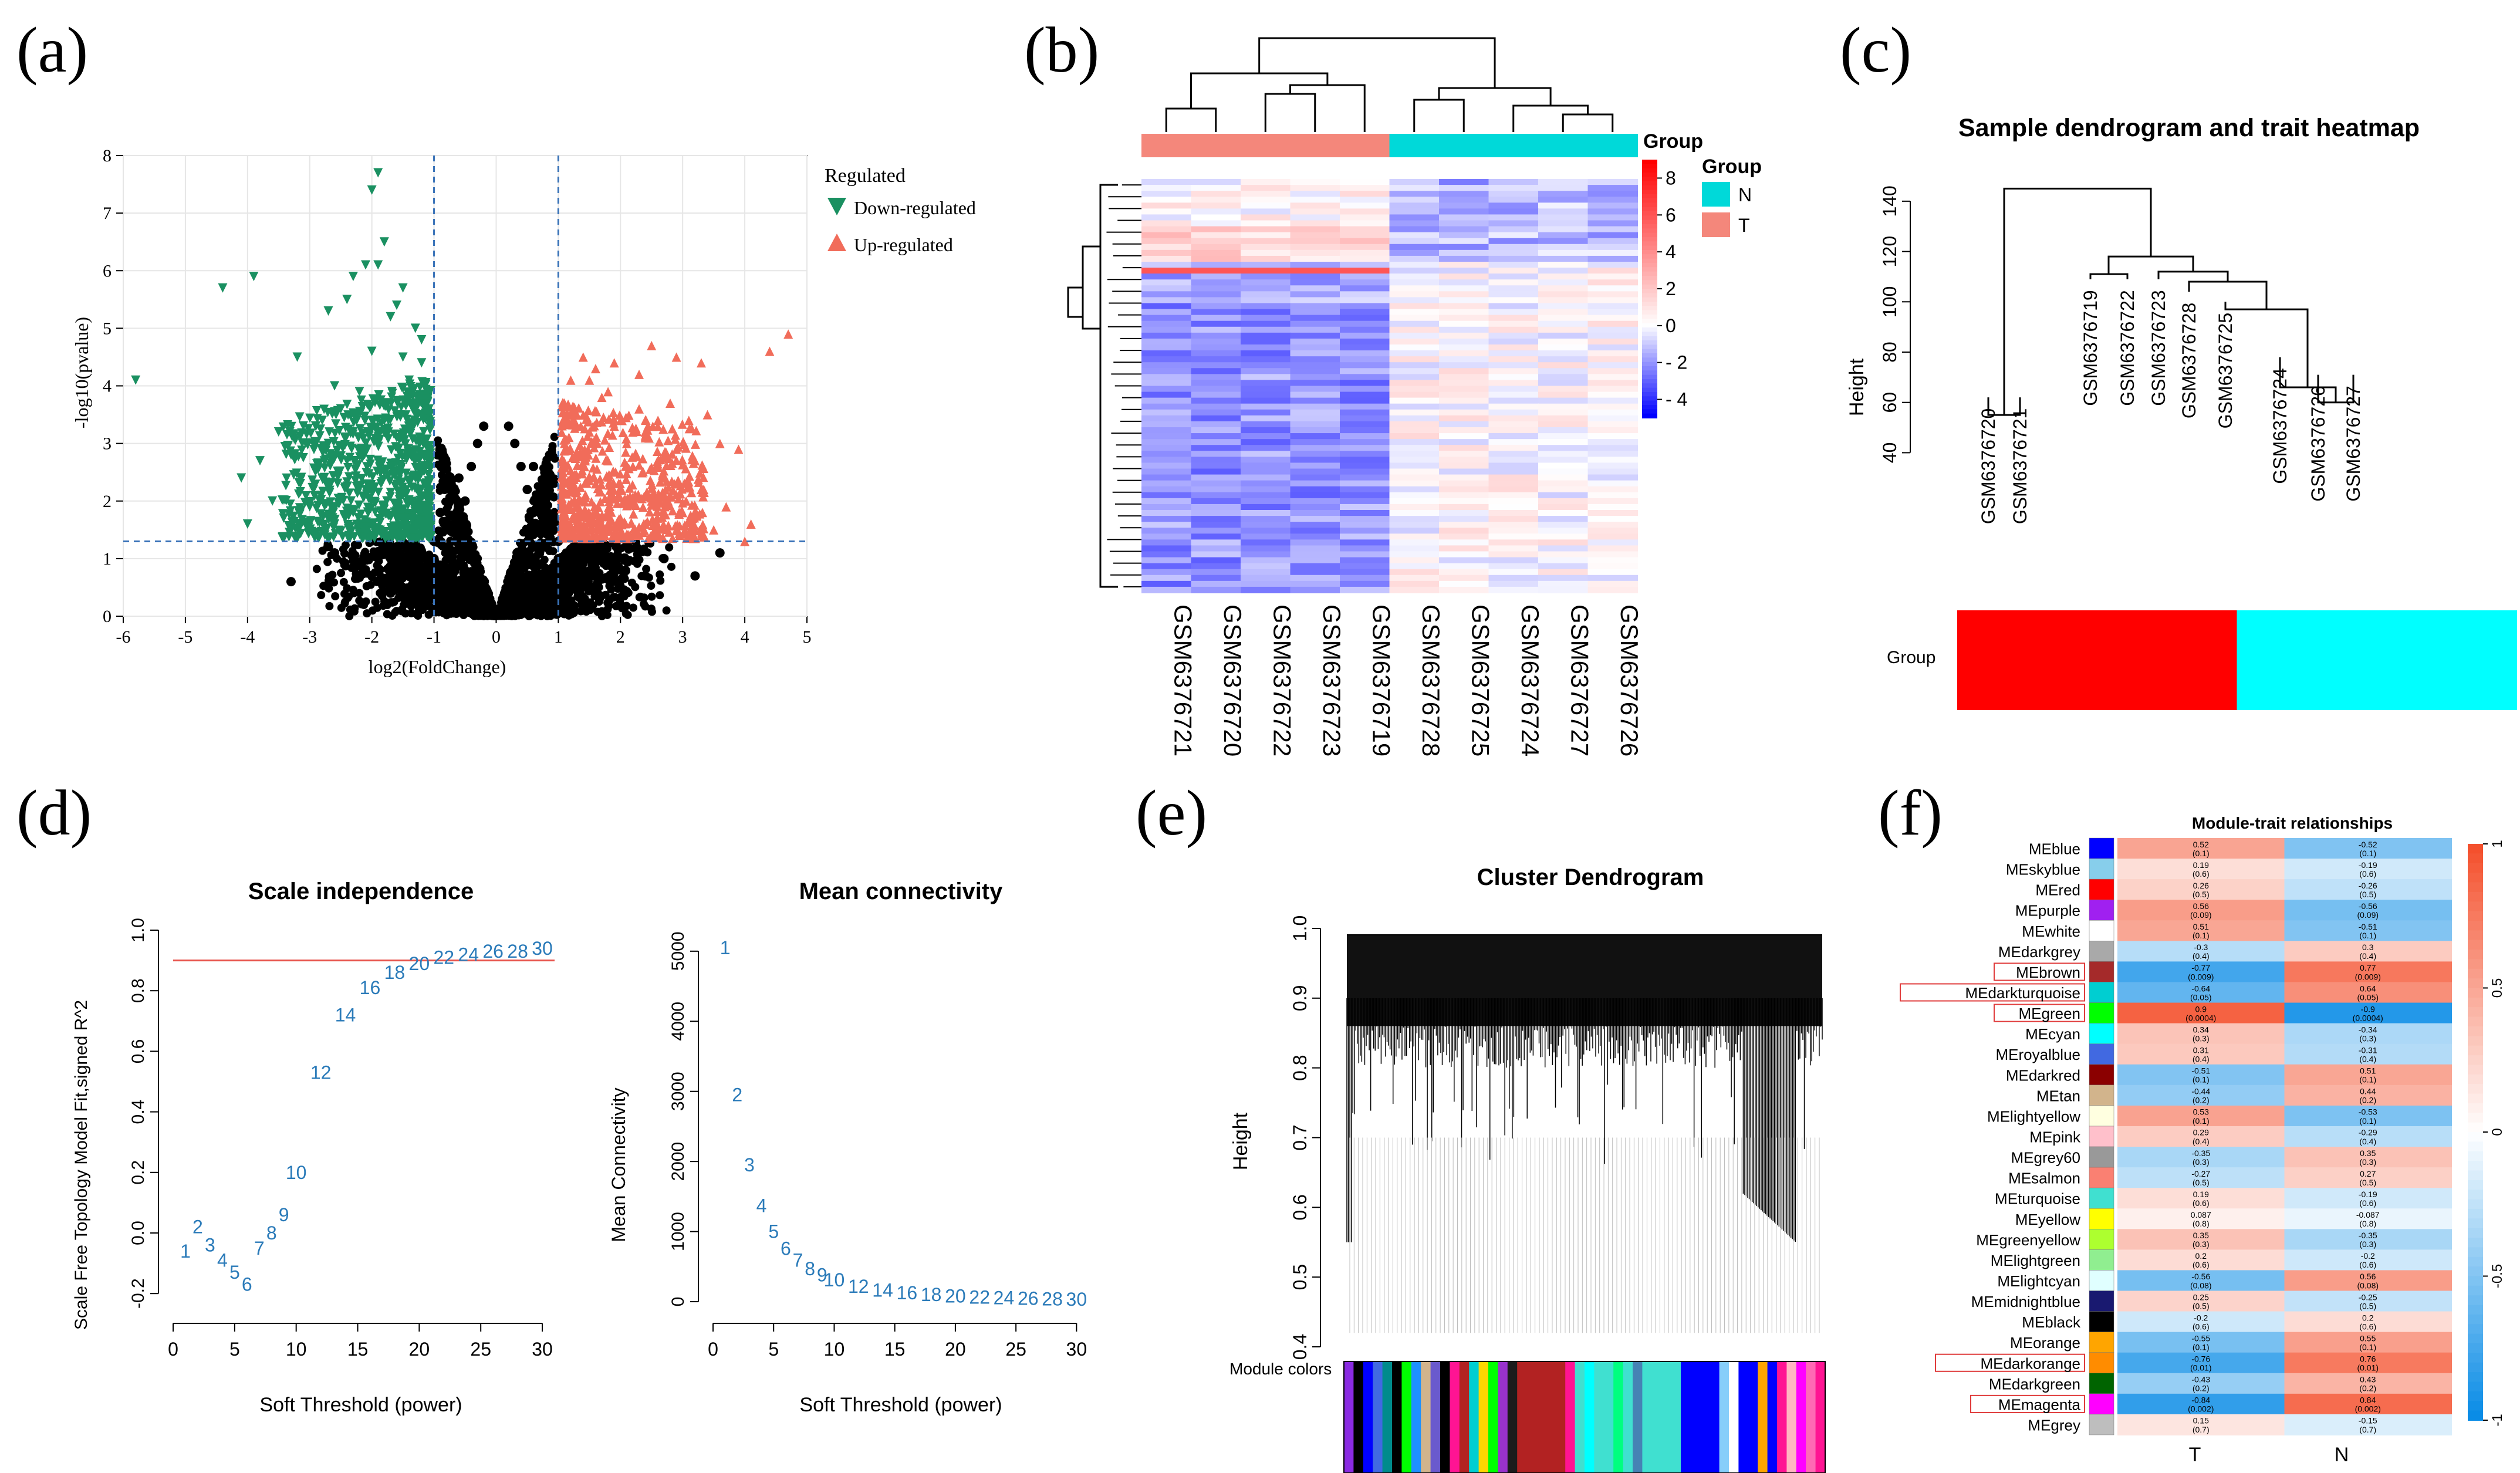 The width and height of the screenshot is (2520, 1473). Describe the element at coordinates (915, 207) in the screenshot. I see `legend-down-label: Down-regulated` at that location.